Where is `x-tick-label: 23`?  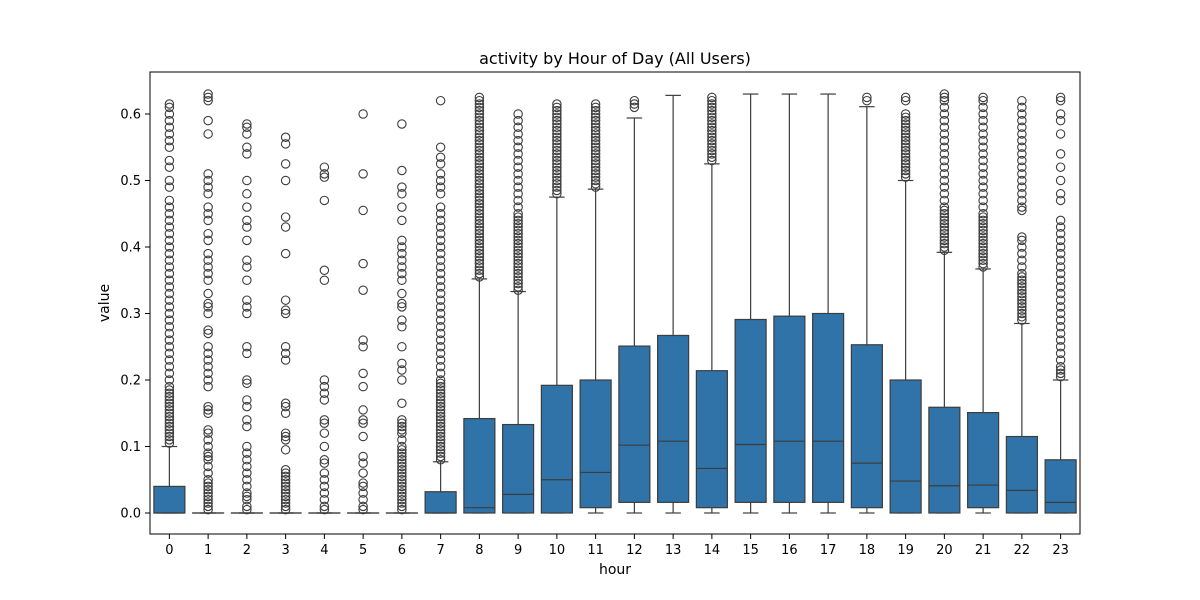 x-tick-label: 23 is located at coordinates (1060, 550).